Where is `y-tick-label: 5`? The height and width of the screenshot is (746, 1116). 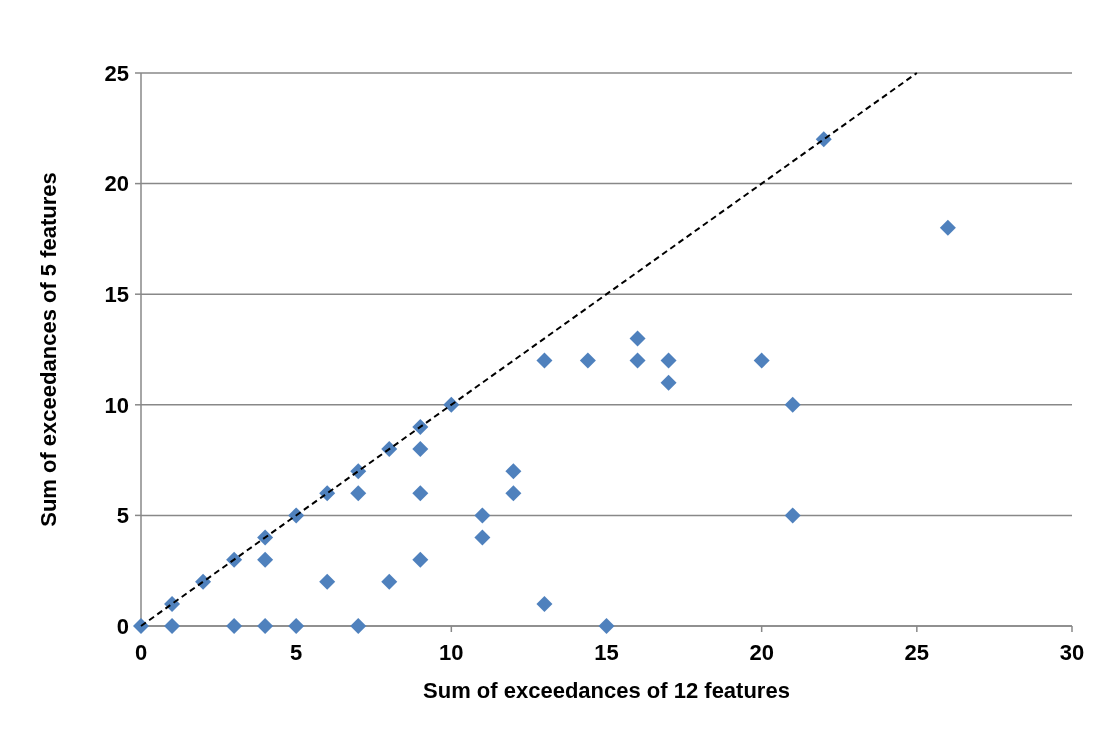
y-tick-label: 5 is located at coordinates (122, 516).